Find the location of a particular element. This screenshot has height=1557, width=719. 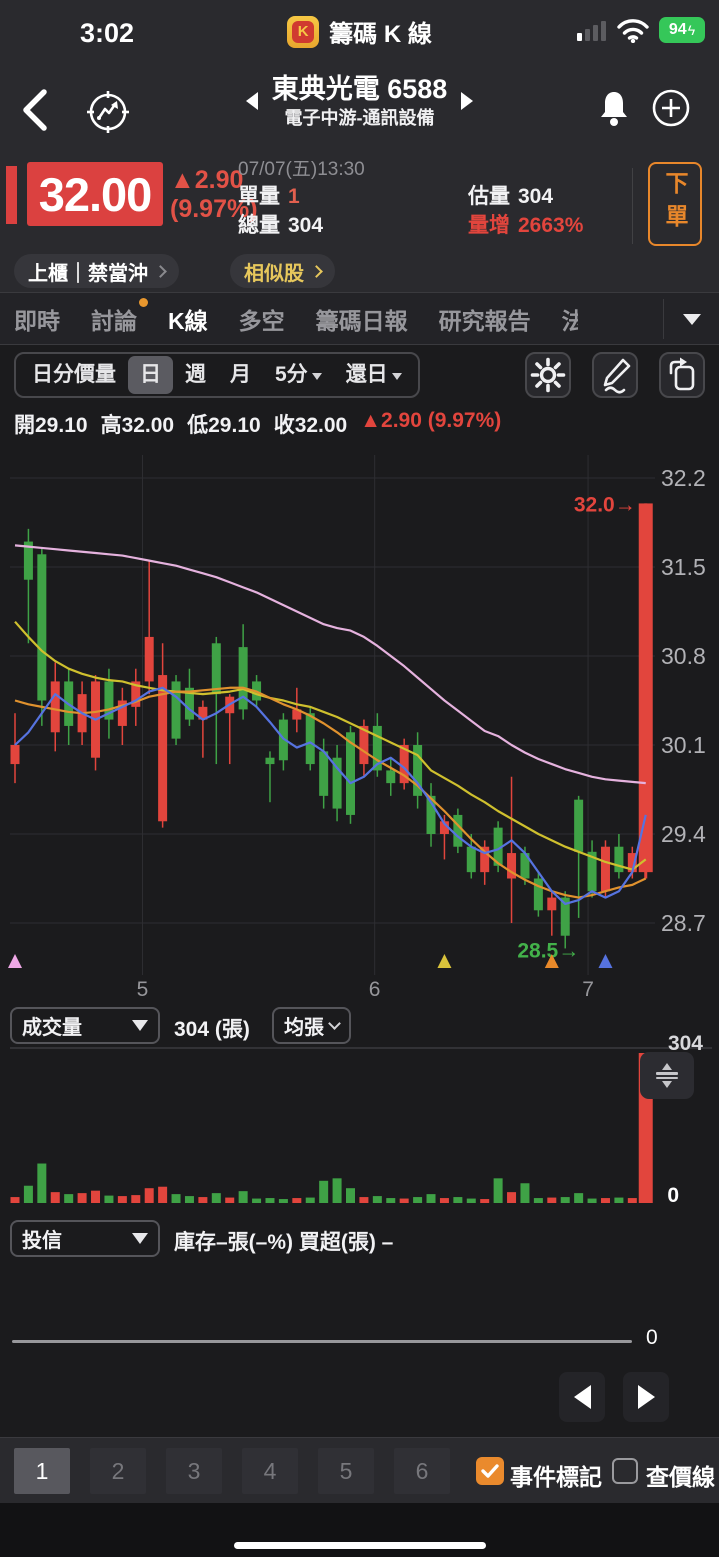

pencil-icon is located at coordinates (617, 376).